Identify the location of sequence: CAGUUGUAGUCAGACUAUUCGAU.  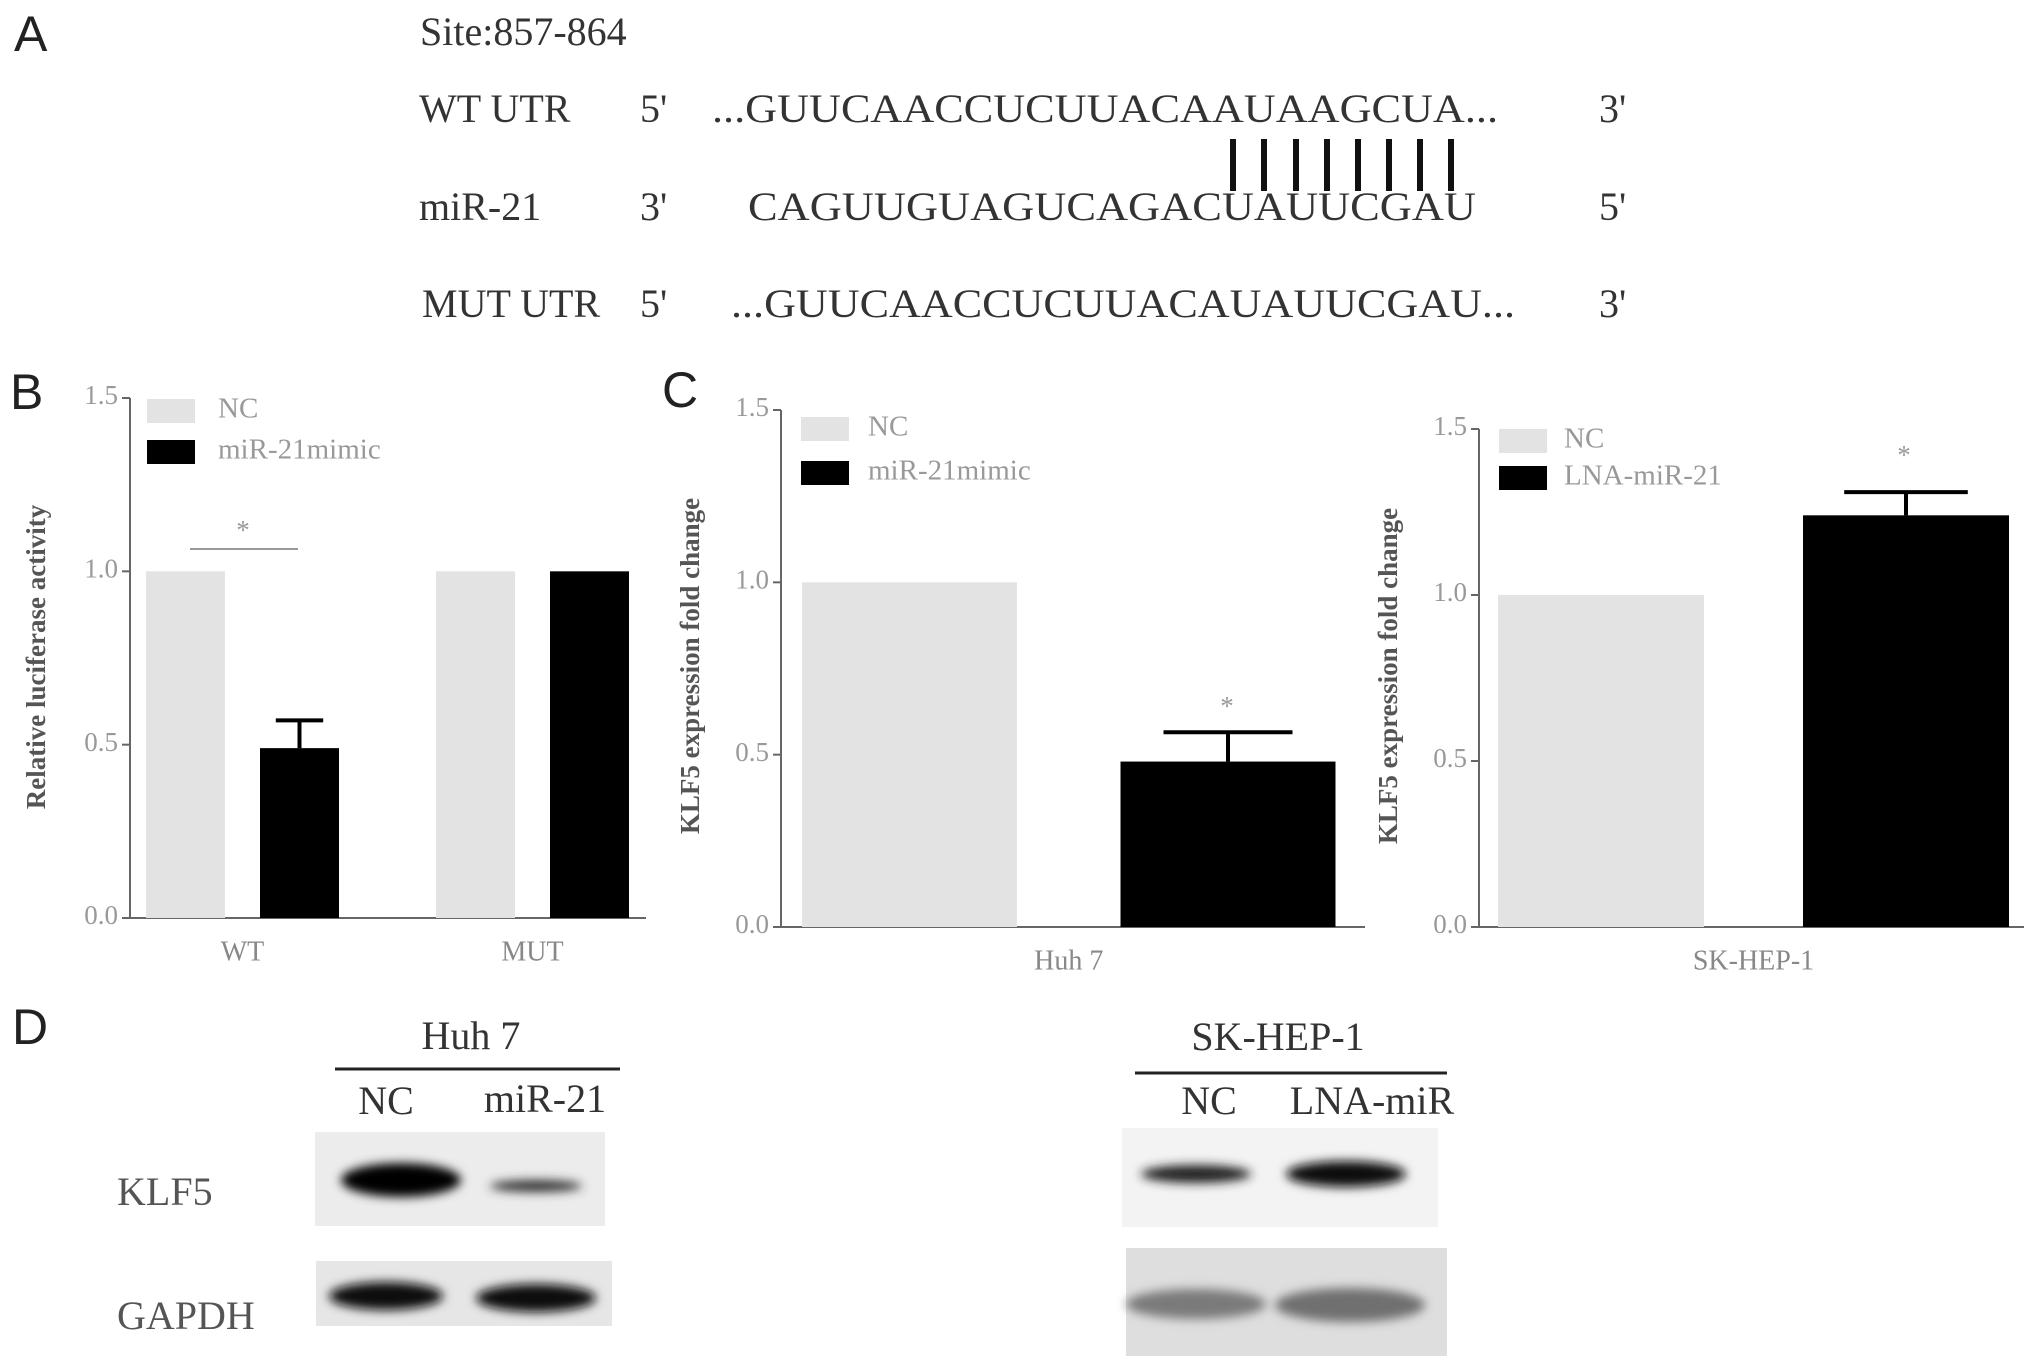
(1112, 206).